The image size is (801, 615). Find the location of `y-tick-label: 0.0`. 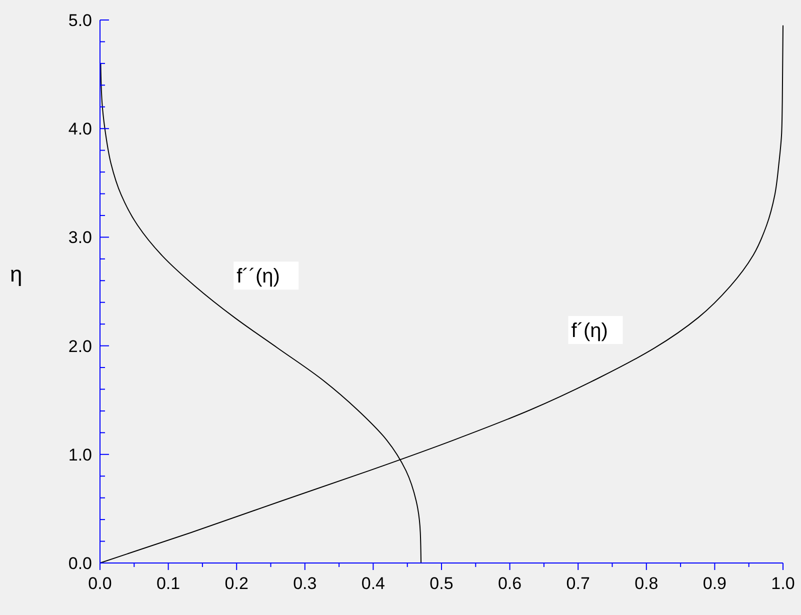

y-tick-label: 0.0 is located at coordinates (80, 563).